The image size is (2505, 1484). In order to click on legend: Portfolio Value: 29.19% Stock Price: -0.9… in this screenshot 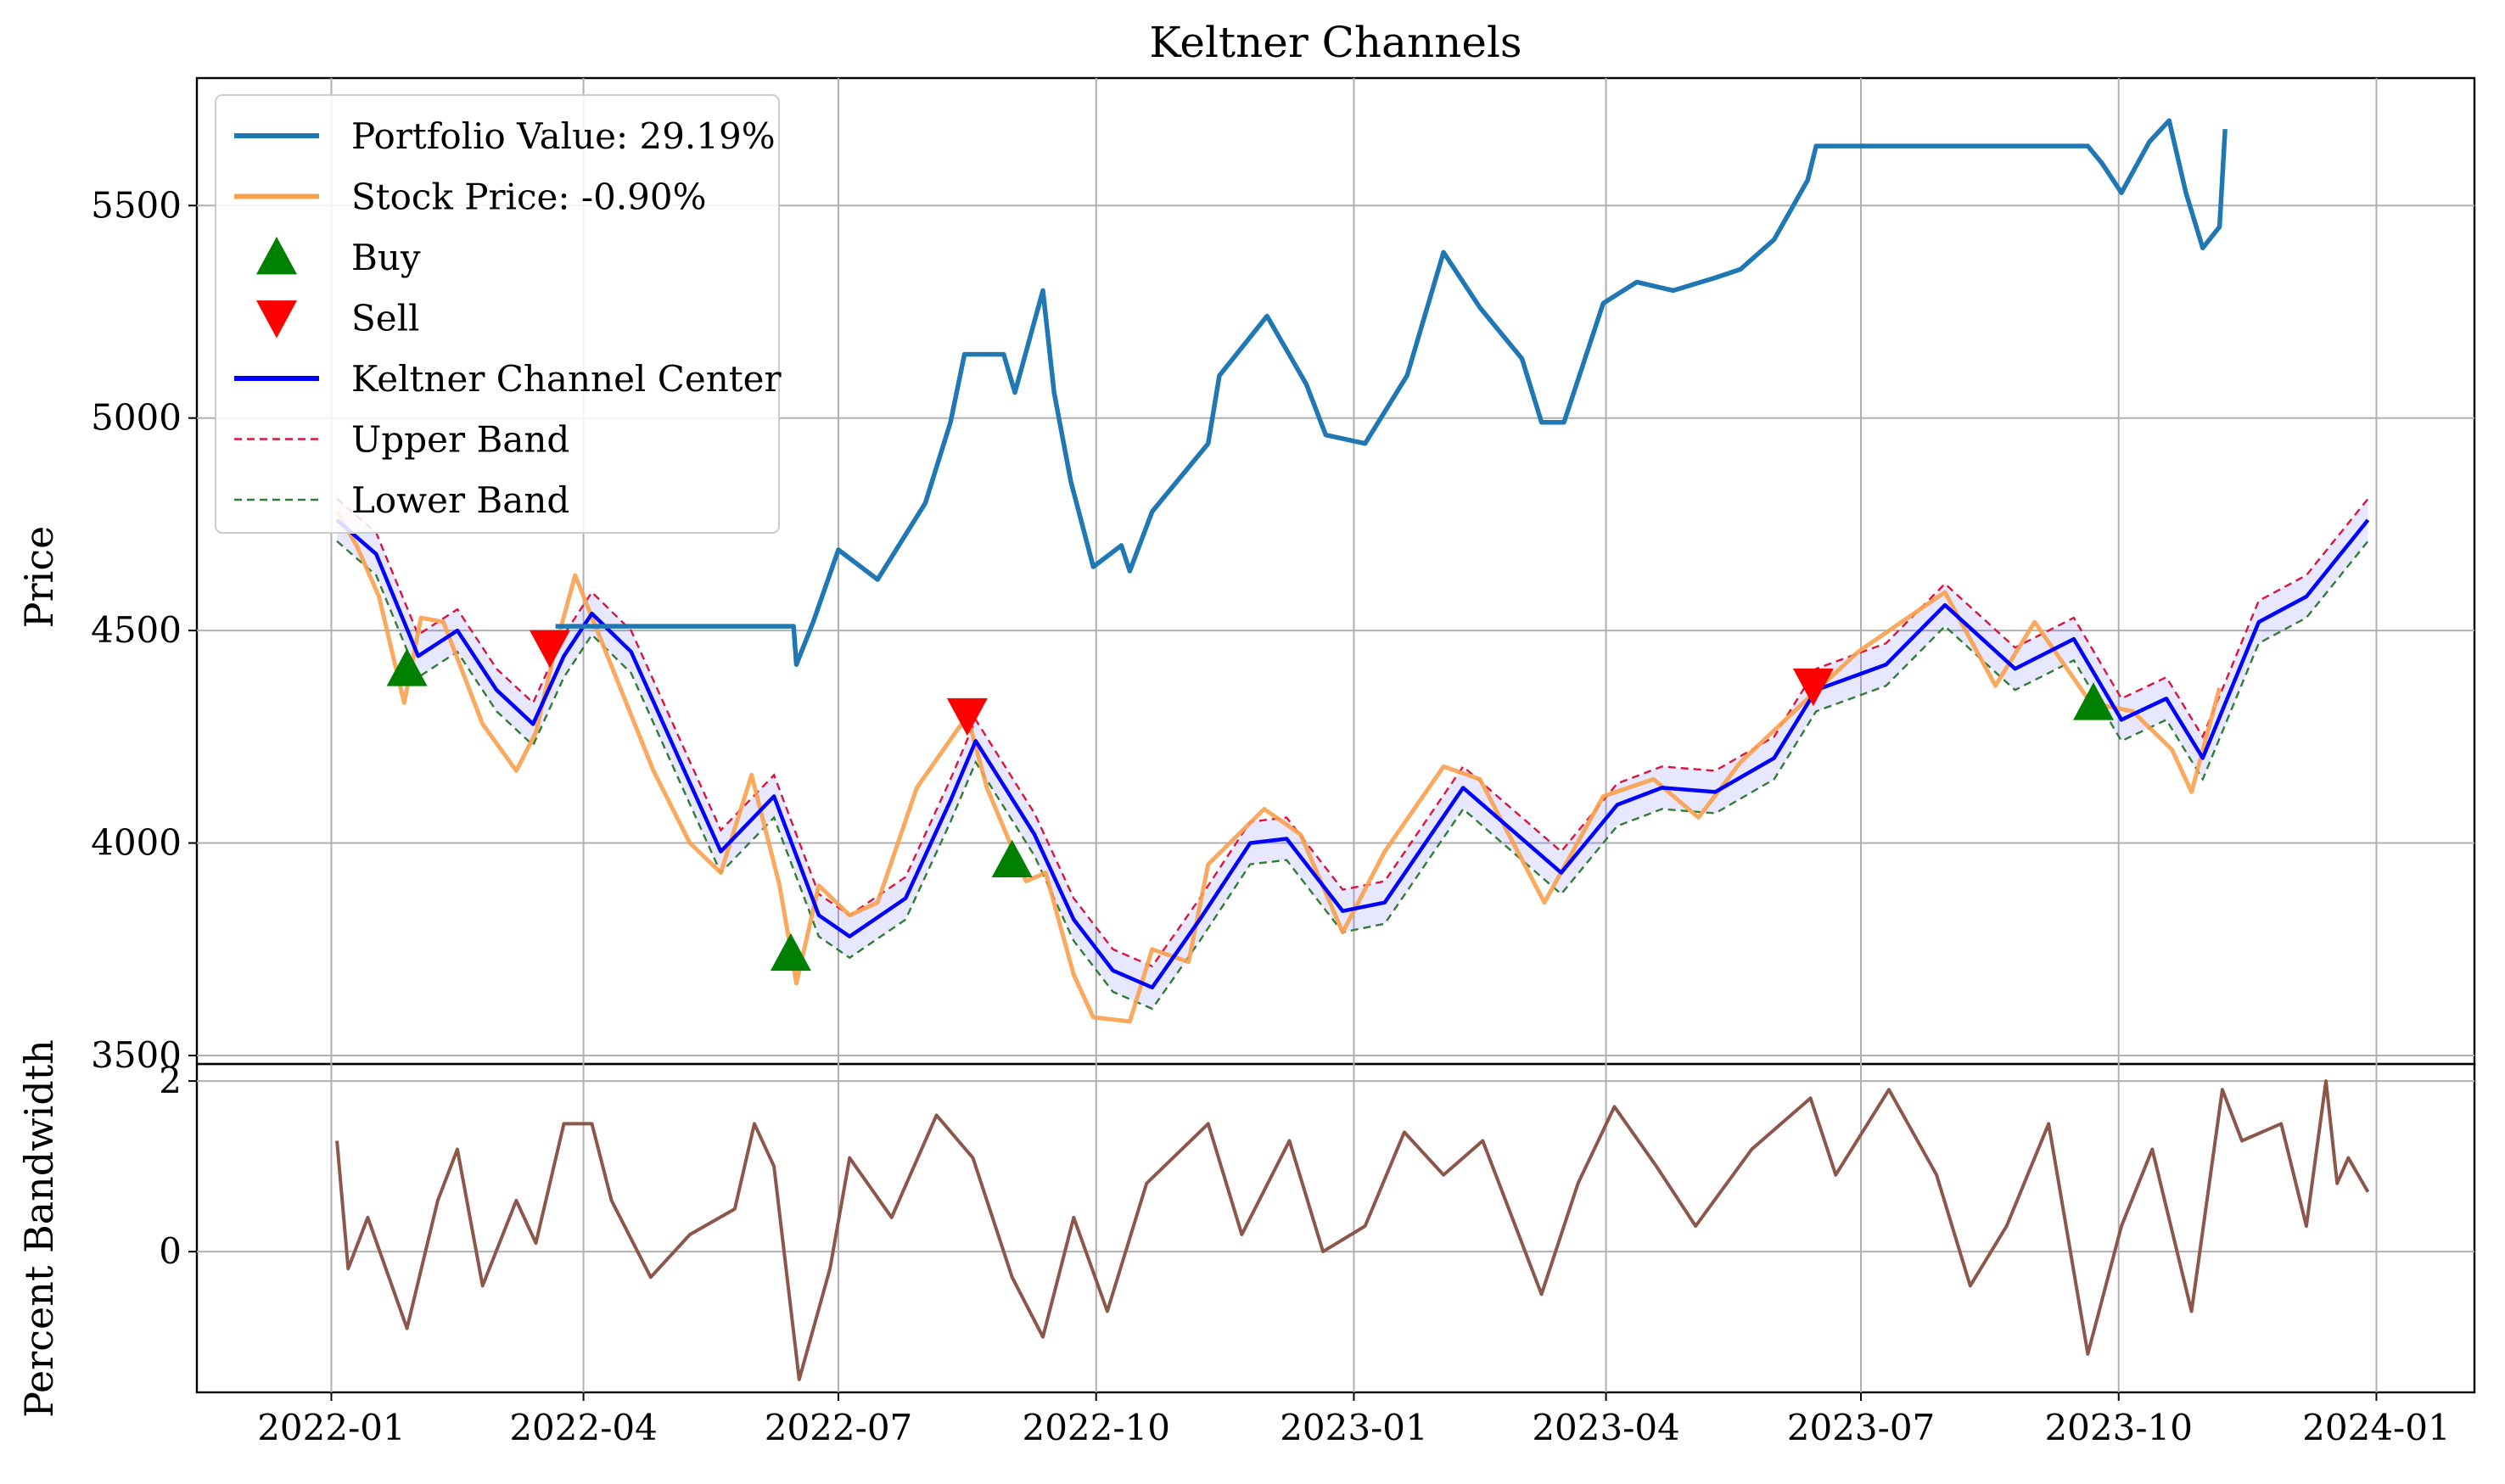, I will do `click(499, 314)`.